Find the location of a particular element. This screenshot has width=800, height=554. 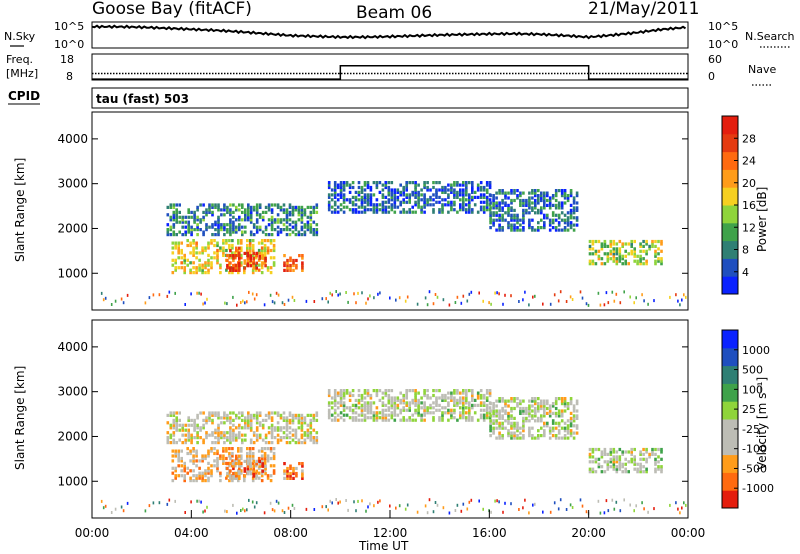

colorbar-segment is located at coordinates (730, 143).